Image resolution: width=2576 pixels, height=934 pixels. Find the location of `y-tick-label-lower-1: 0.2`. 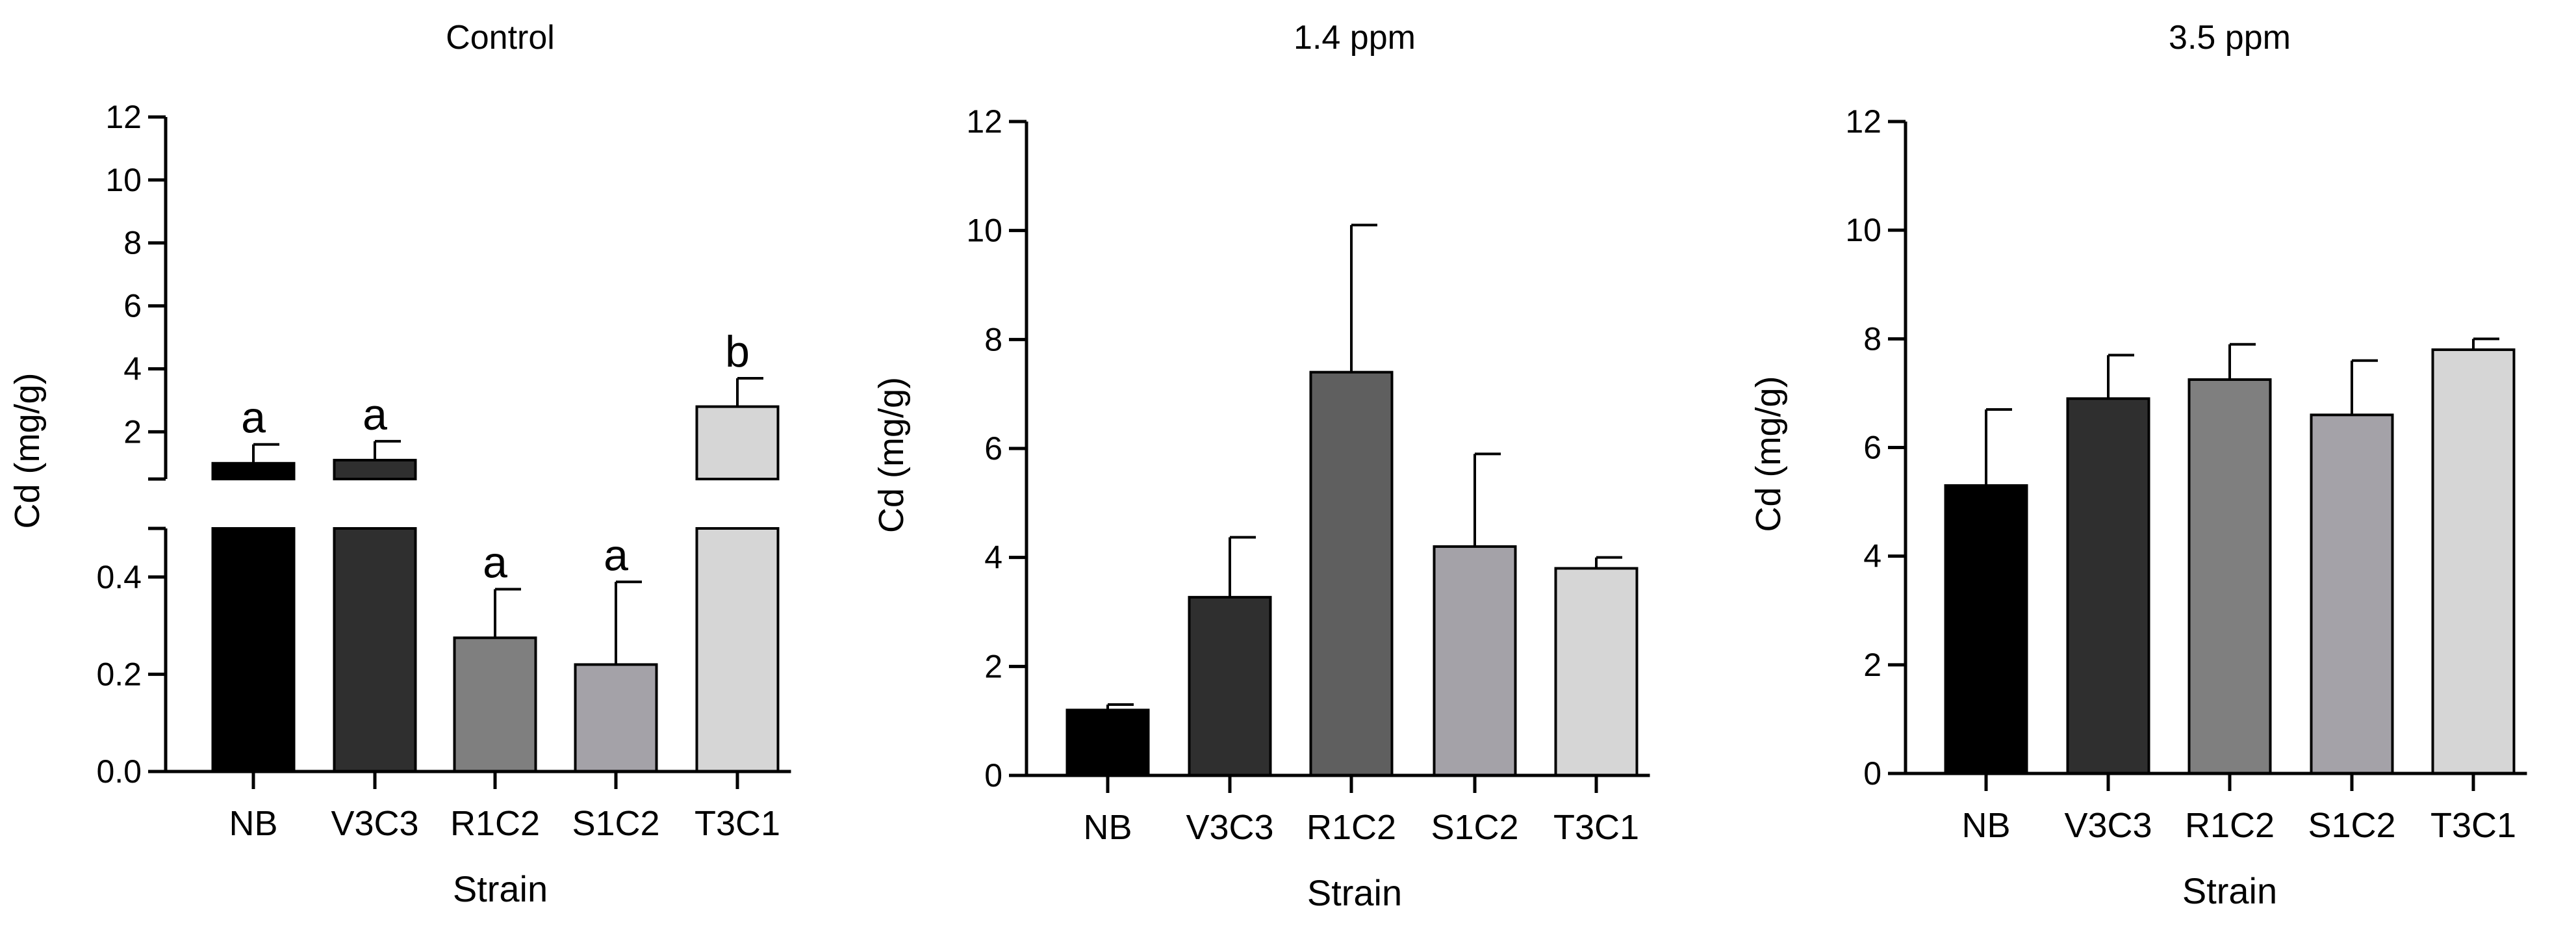

y-tick-label-lower-1: 0.2 is located at coordinates (119, 674).